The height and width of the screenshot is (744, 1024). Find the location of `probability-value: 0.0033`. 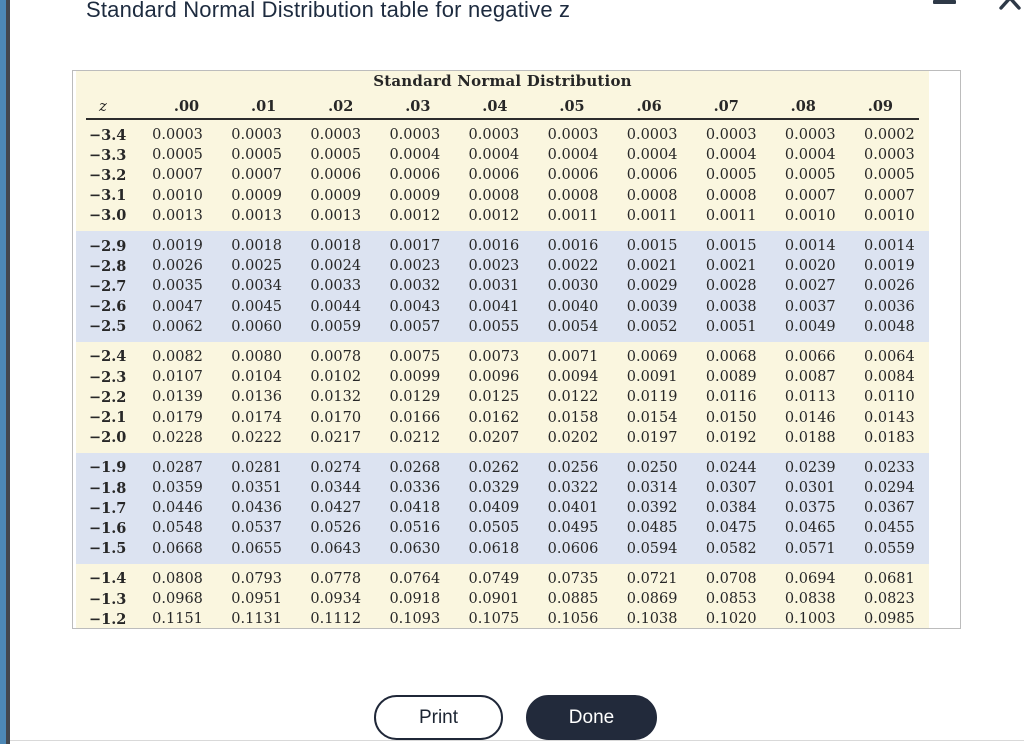

probability-value: 0.0033 is located at coordinates (336, 286).